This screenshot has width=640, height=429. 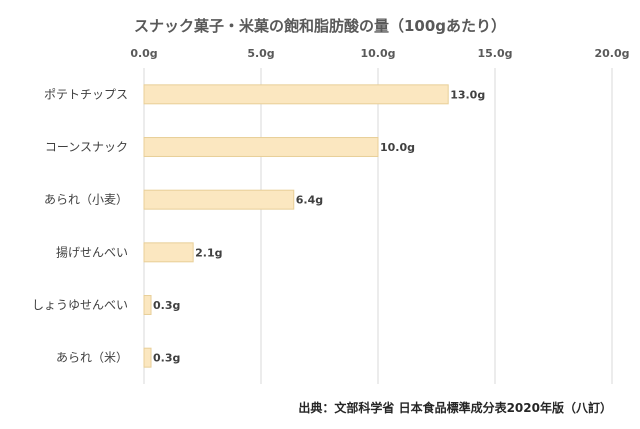 I want to click on category-label: しょうゆせんべい, so click(x=80, y=305).